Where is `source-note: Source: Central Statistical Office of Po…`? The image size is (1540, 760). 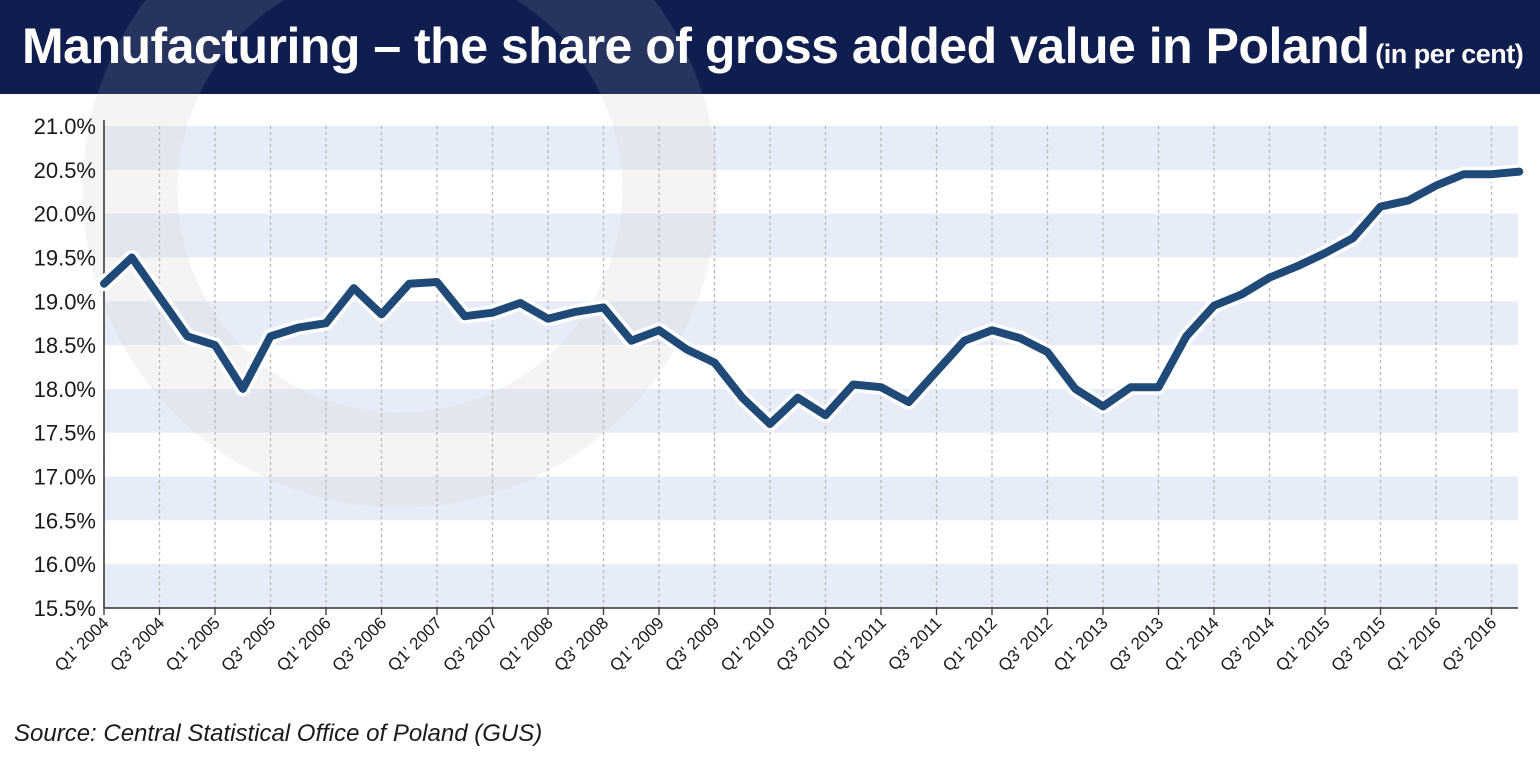
source-note: Source: Central Statistical Office of Po… is located at coordinates (278, 733).